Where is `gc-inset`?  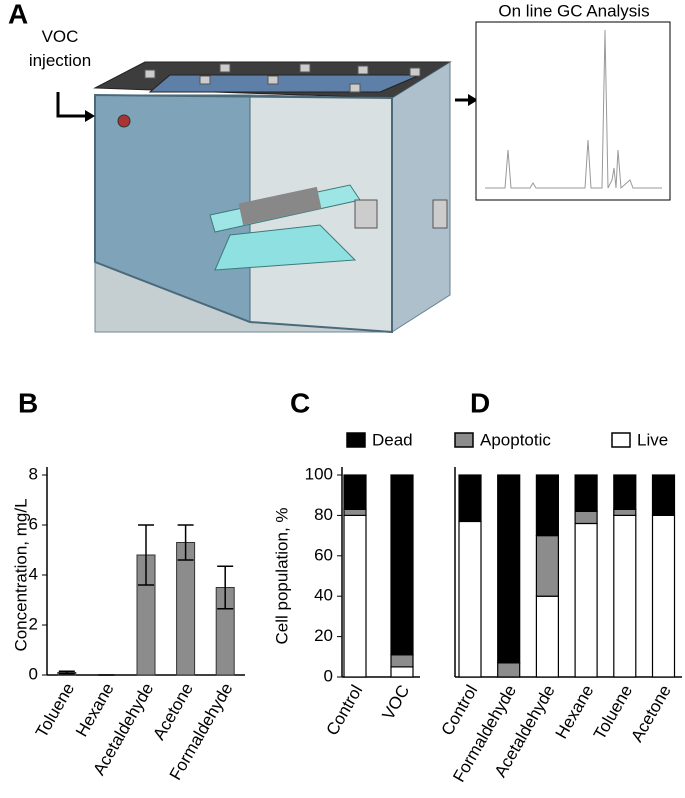
gc-inset is located at coordinates (573, 111).